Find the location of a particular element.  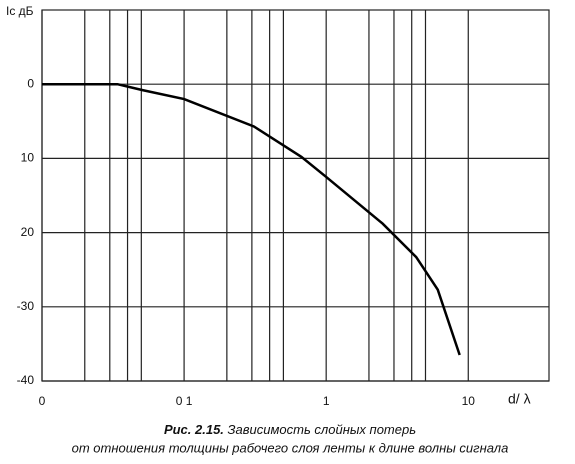

x-axis-label: d/ λ is located at coordinates (519, 399).